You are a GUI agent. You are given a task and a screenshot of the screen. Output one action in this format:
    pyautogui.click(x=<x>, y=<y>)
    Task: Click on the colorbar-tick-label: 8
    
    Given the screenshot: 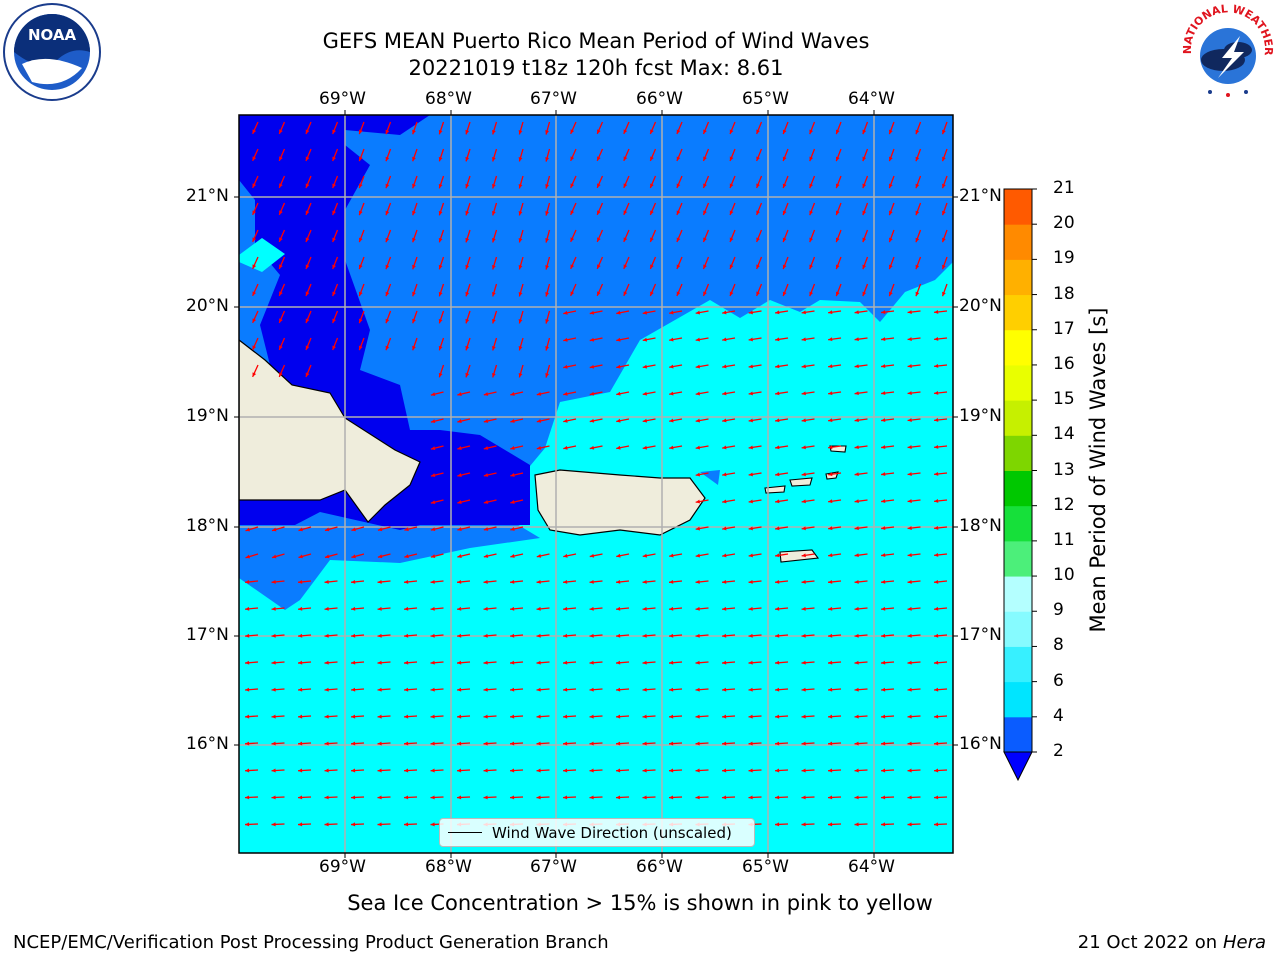 What is the action you would take?
    pyautogui.click(x=1058, y=645)
    